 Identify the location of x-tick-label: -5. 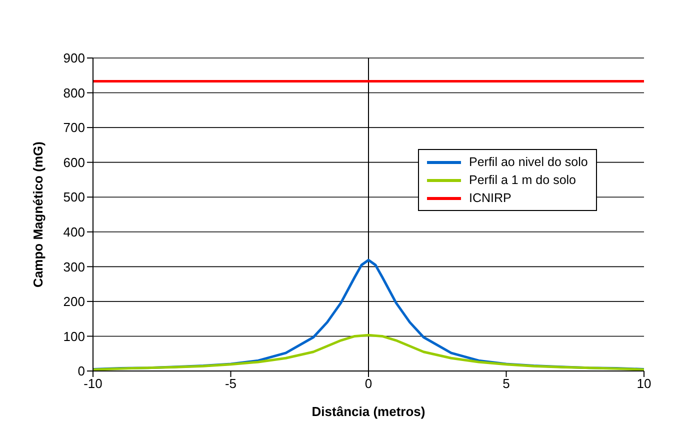
(230, 384).